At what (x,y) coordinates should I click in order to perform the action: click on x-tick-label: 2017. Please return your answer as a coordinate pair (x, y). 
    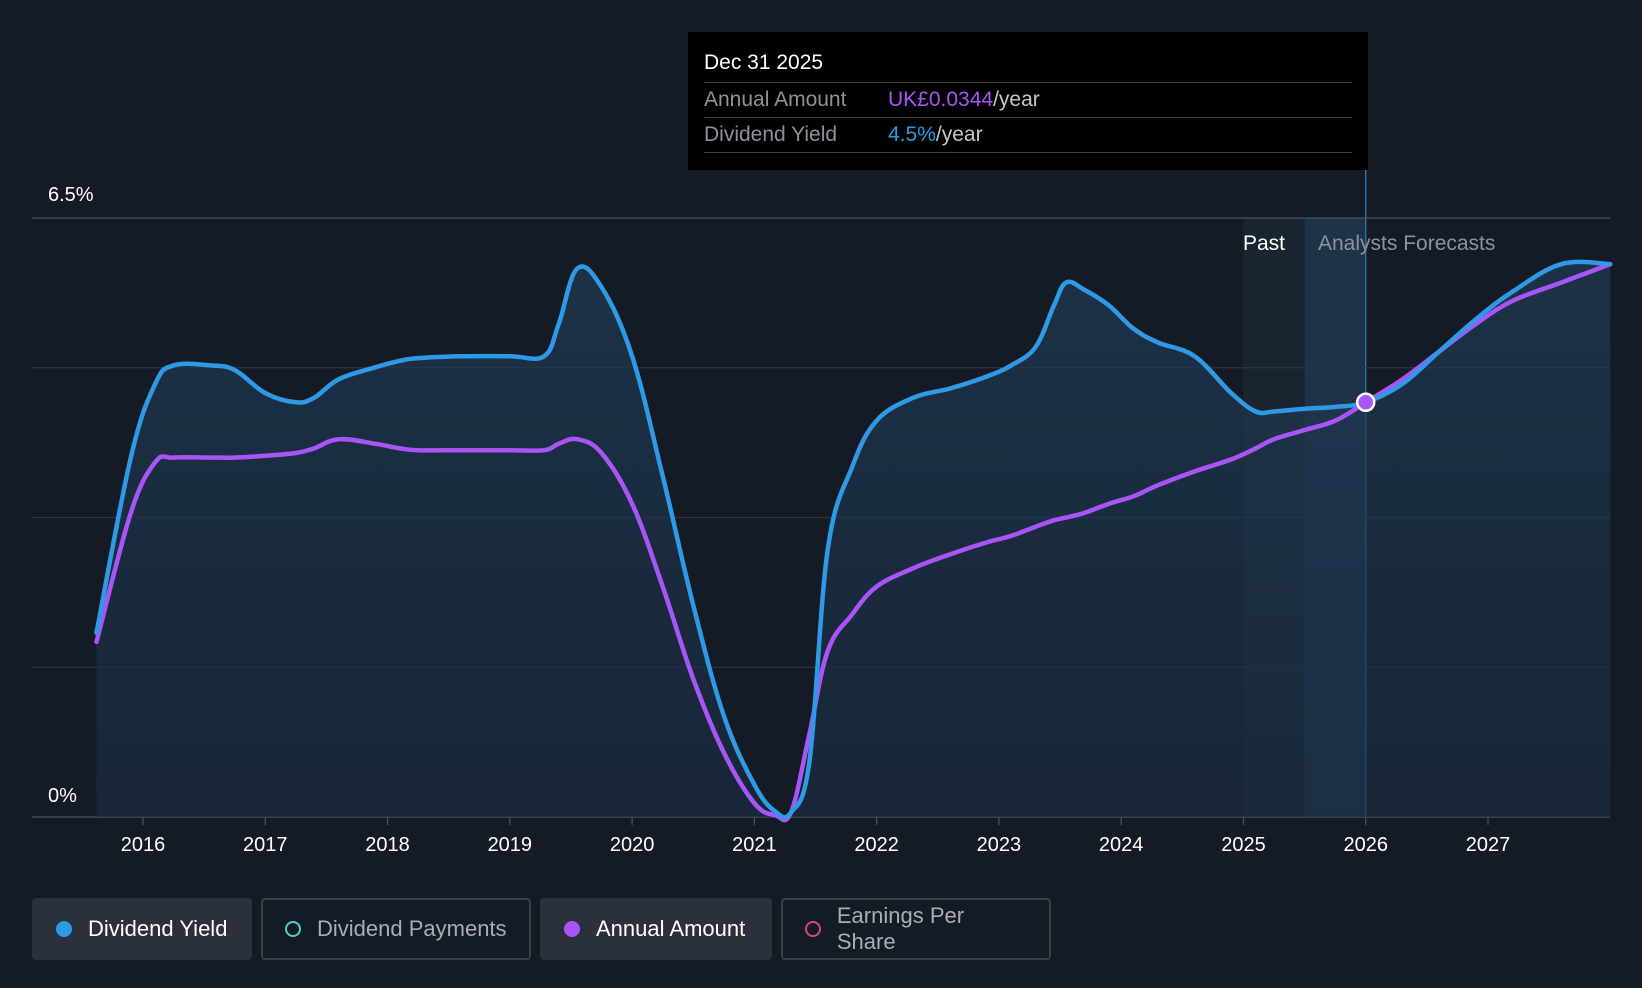
    Looking at the image, I should click on (265, 845).